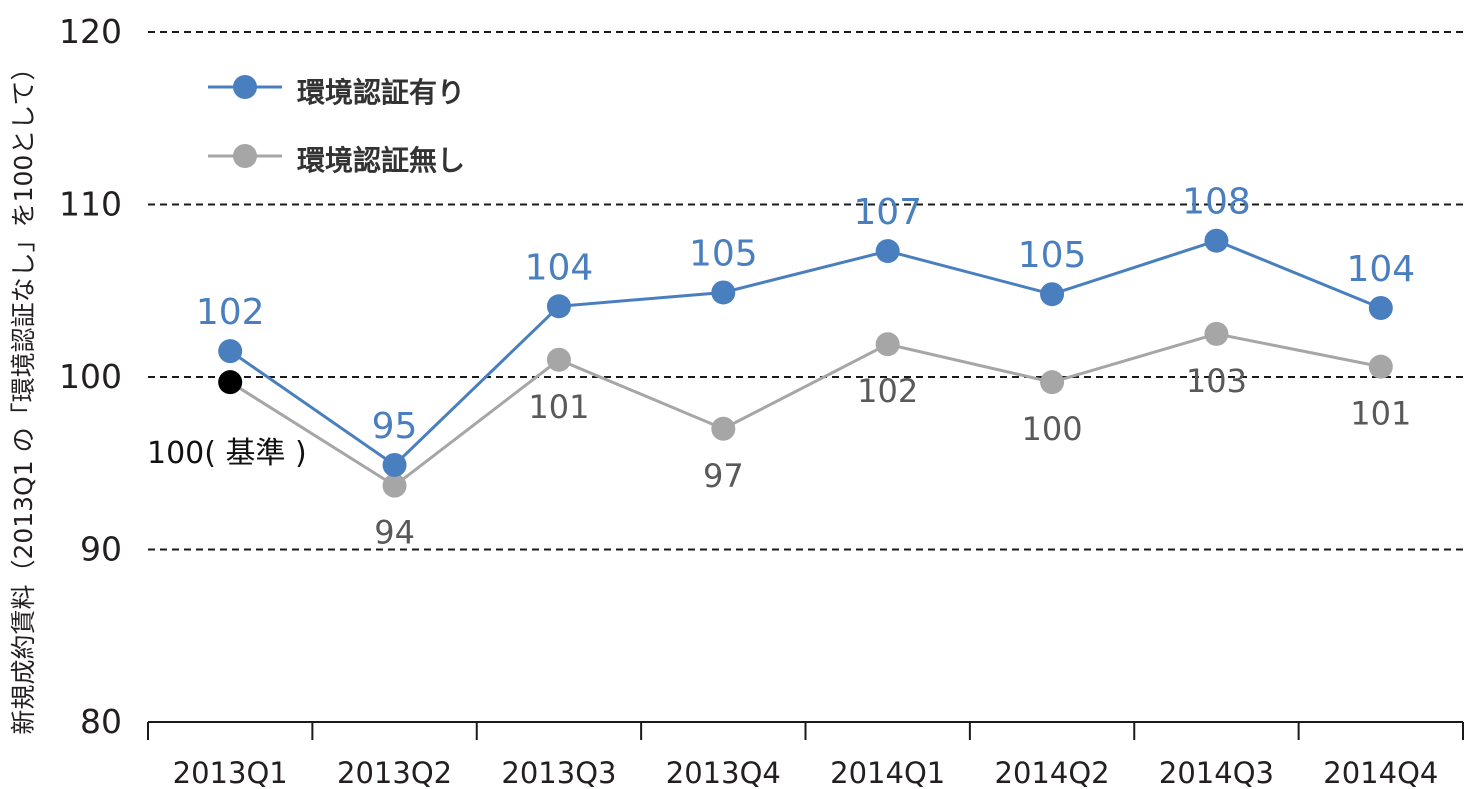 This screenshot has width=1468, height=789. What do you see at coordinates (394, 772) in the screenshot?
I see `x-tick-label: 2013Q2` at bounding box center [394, 772].